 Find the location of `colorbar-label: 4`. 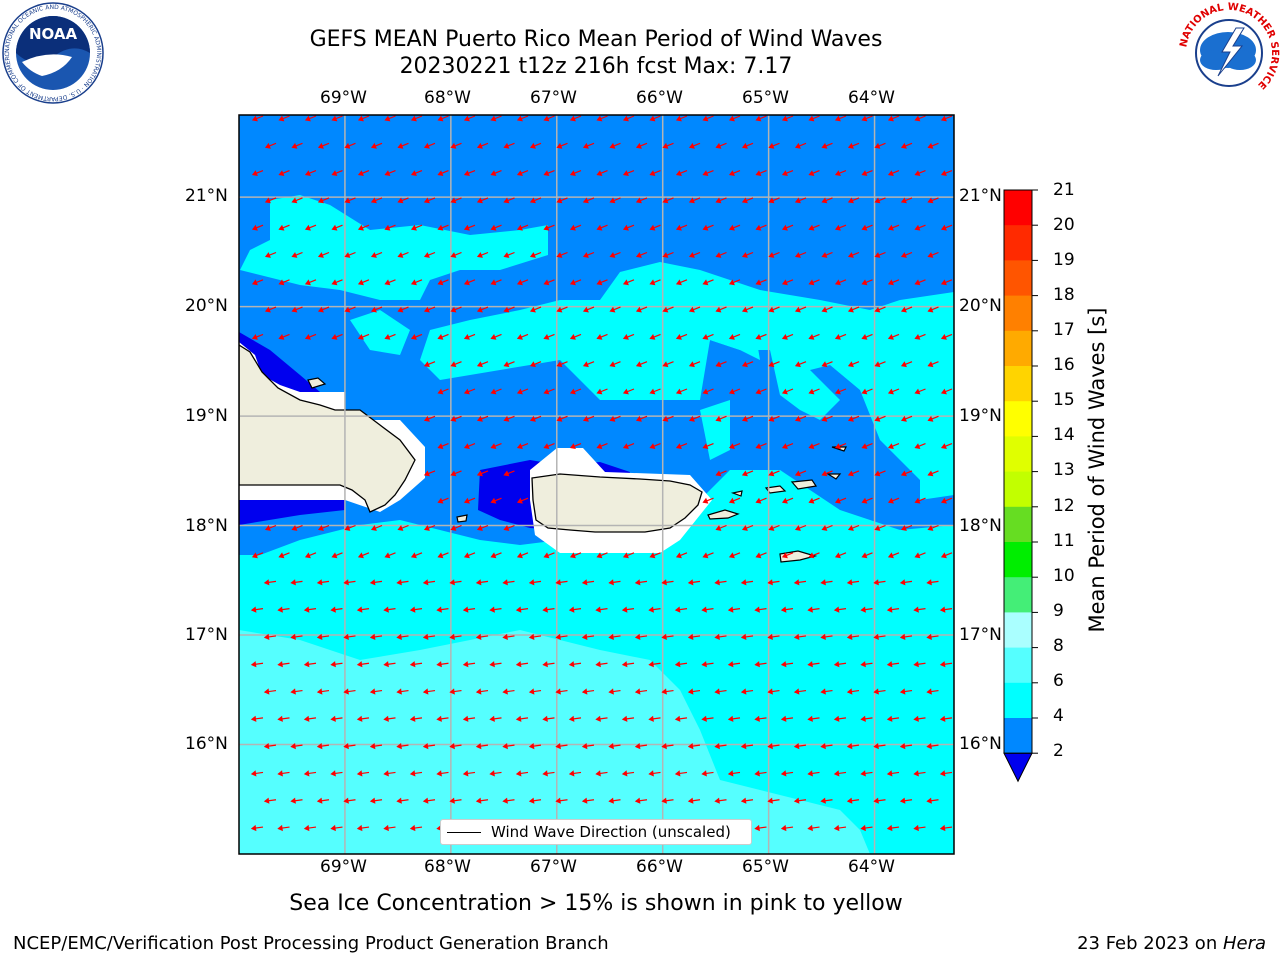

colorbar-label: 4 is located at coordinates (1058, 716).